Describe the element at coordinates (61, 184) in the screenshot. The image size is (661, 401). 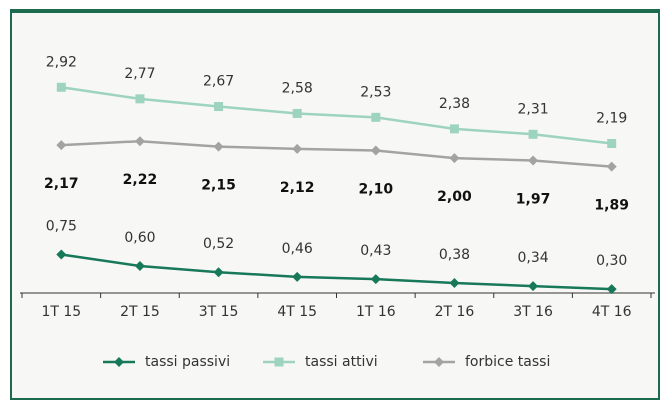
I see `data-label: 2,17` at that location.